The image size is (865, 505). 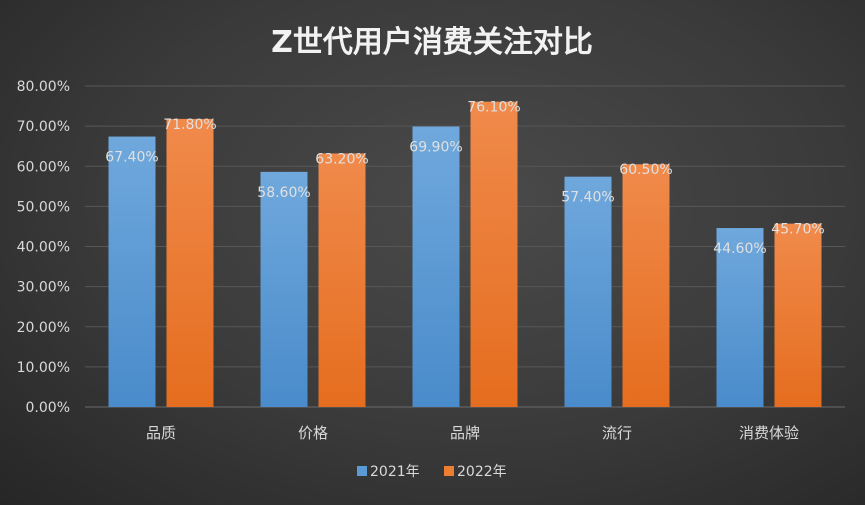 I want to click on y-tick-label: 50.00%, so click(x=43, y=207).